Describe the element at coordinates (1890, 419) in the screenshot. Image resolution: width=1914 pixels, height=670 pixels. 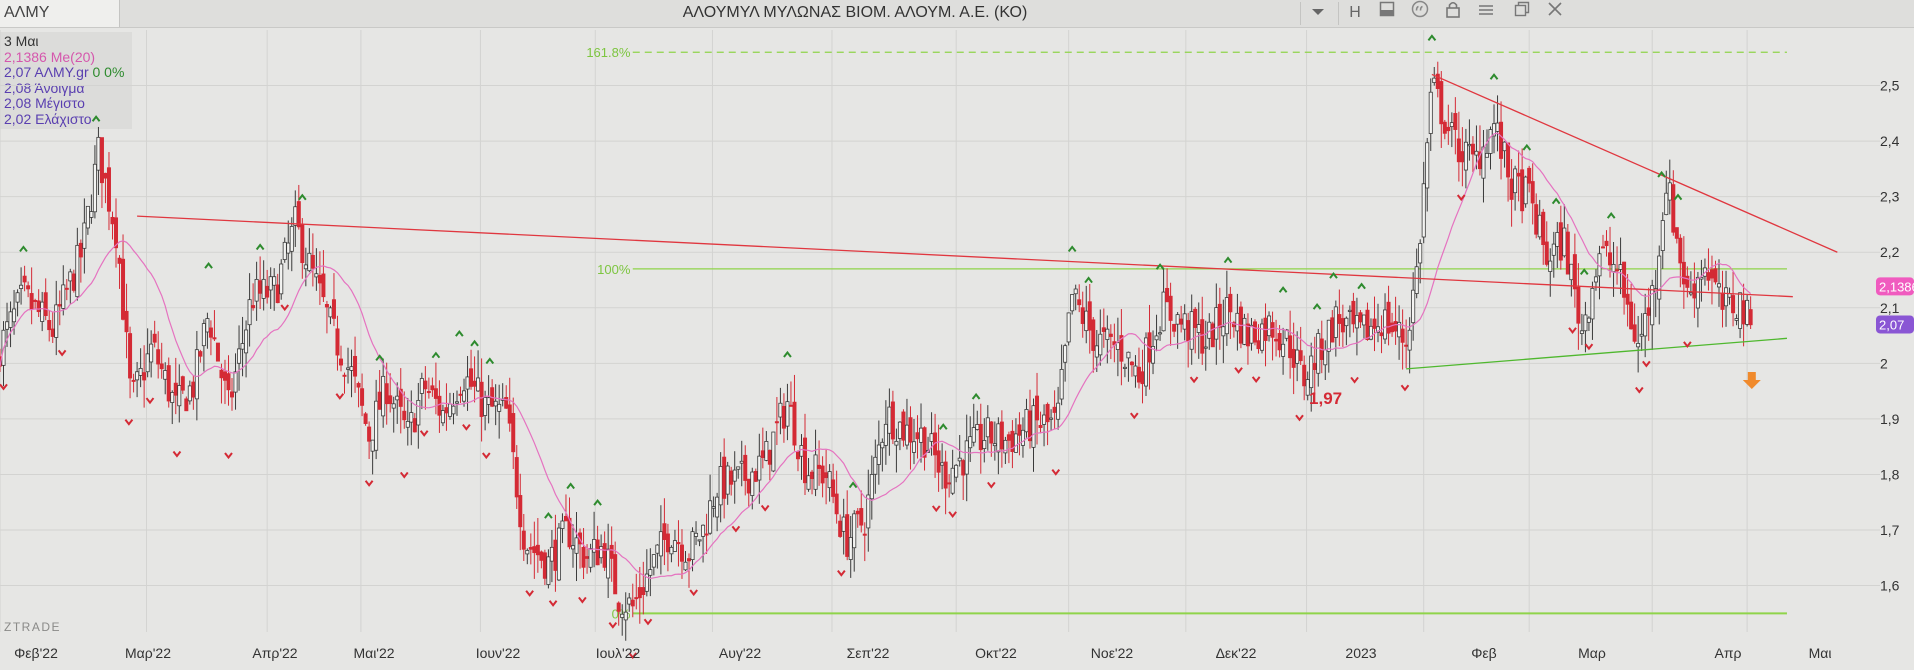
I see `y-tick-label: 1,9` at that location.